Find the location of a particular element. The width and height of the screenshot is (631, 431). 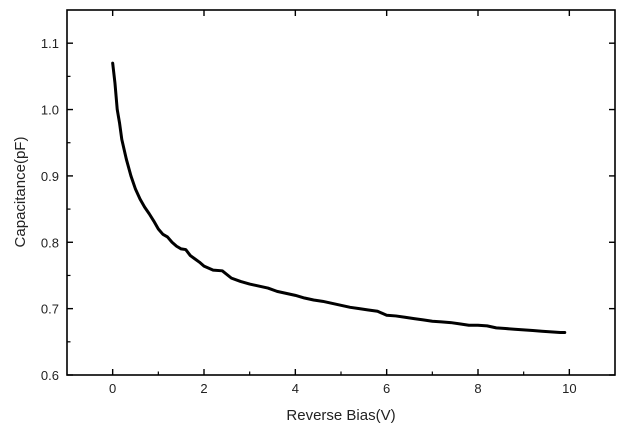

x-tick-label: 0 is located at coordinates (112, 388).